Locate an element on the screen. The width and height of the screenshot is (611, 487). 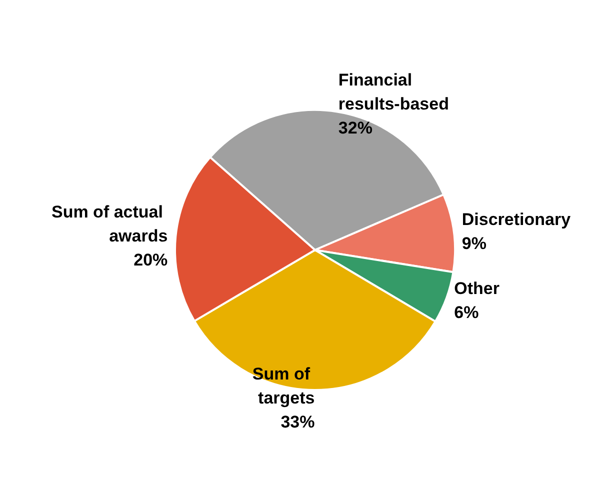
slice-label: Financial results-based is located at coordinates (393, 92).